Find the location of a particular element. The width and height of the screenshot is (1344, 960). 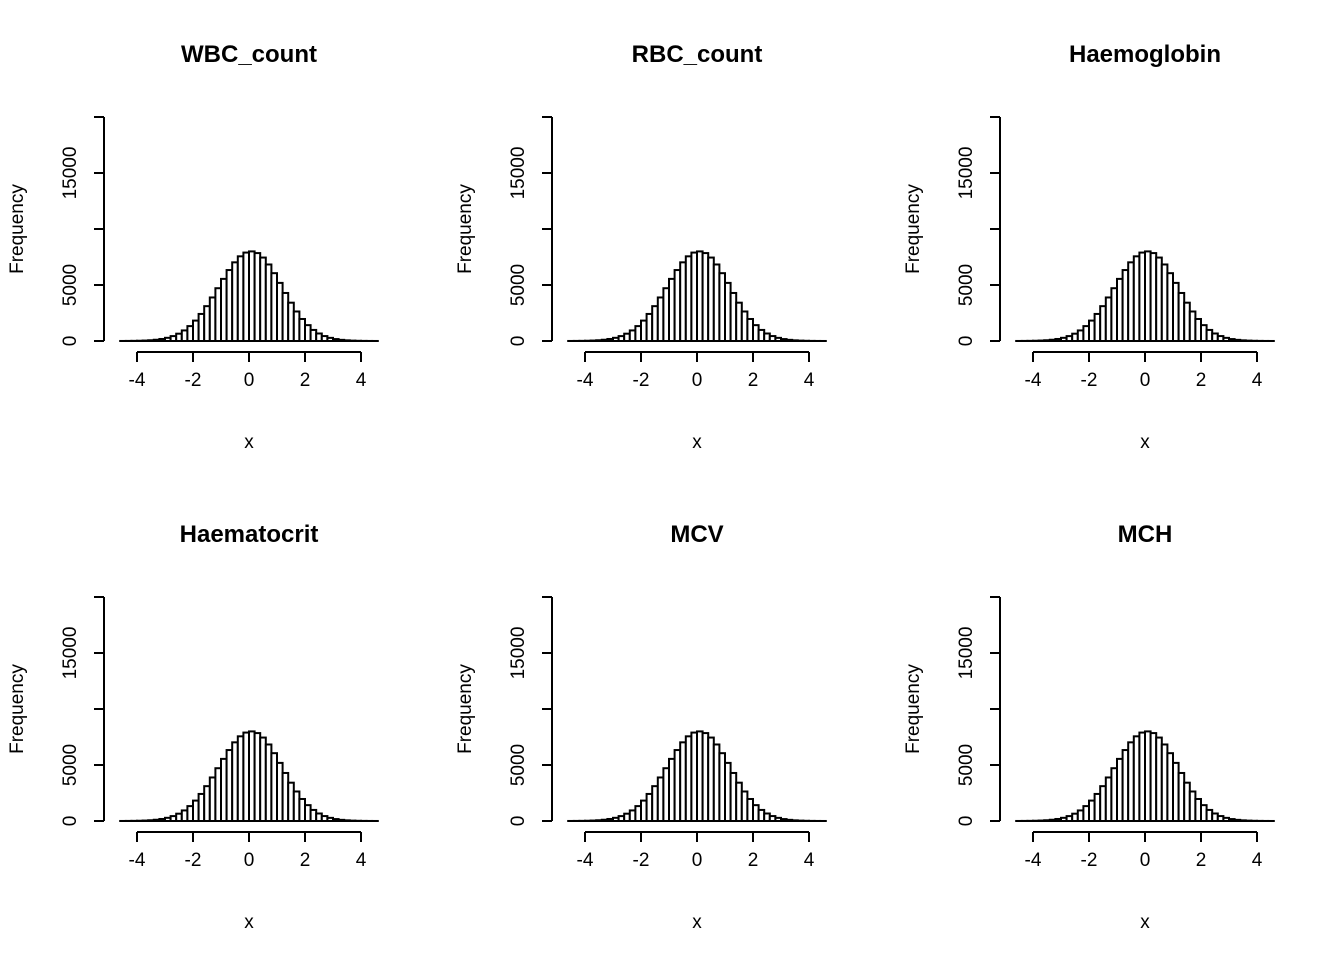

histogram-panel: MCV -4 -2 0 2 4 x 0 5000 15000 Frequency is located at coordinates (641, 727).